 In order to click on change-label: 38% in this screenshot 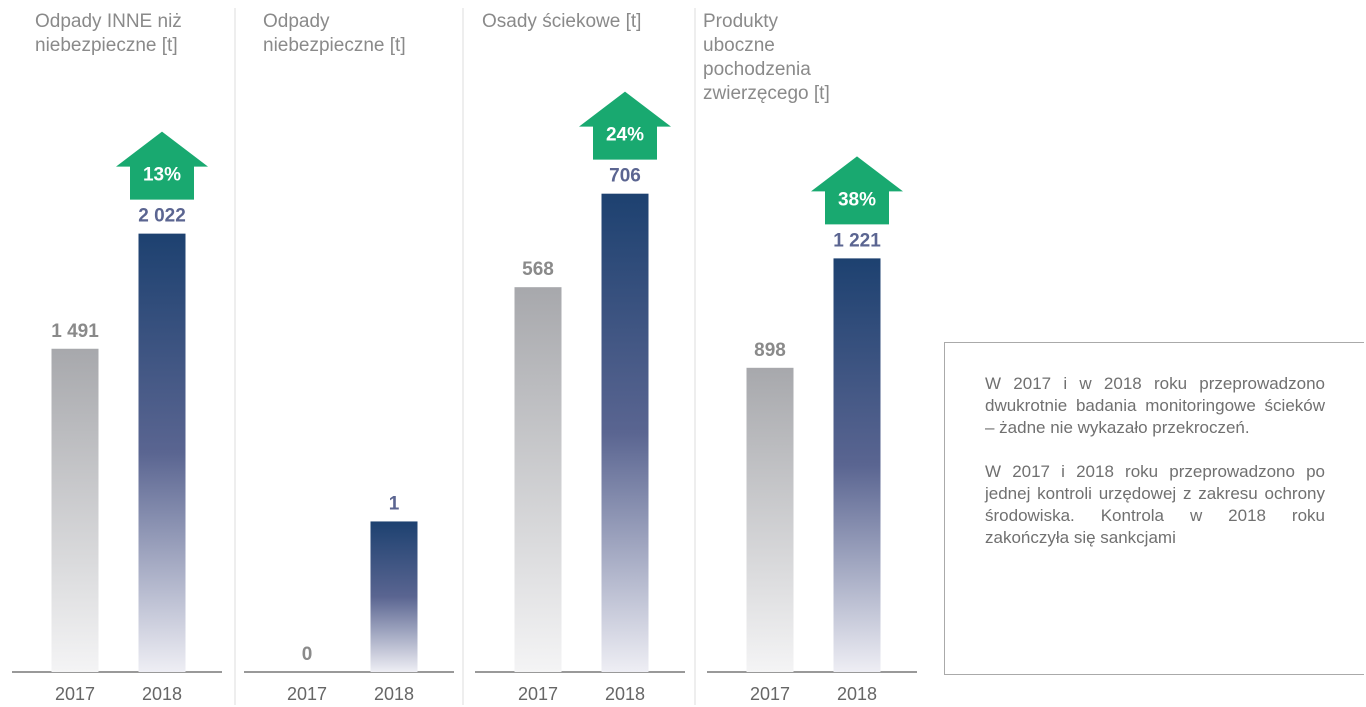, I will do `click(857, 199)`.